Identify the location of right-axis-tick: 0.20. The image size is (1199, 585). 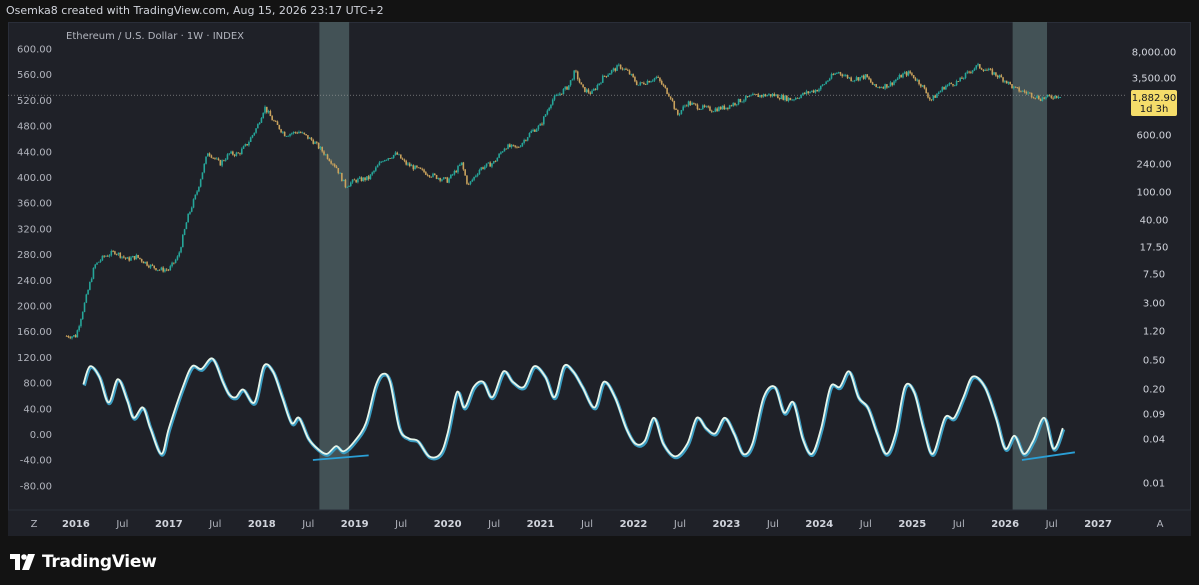
(1154, 390).